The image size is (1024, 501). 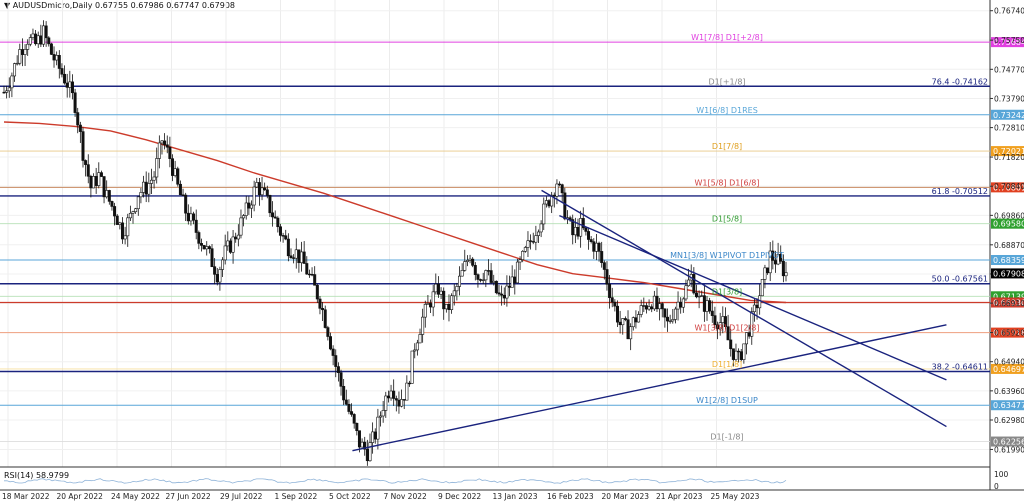 What do you see at coordinates (1009, 98) in the screenshot?
I see `price-tick-label: 0.73790` at bounding box center [1009, 98].